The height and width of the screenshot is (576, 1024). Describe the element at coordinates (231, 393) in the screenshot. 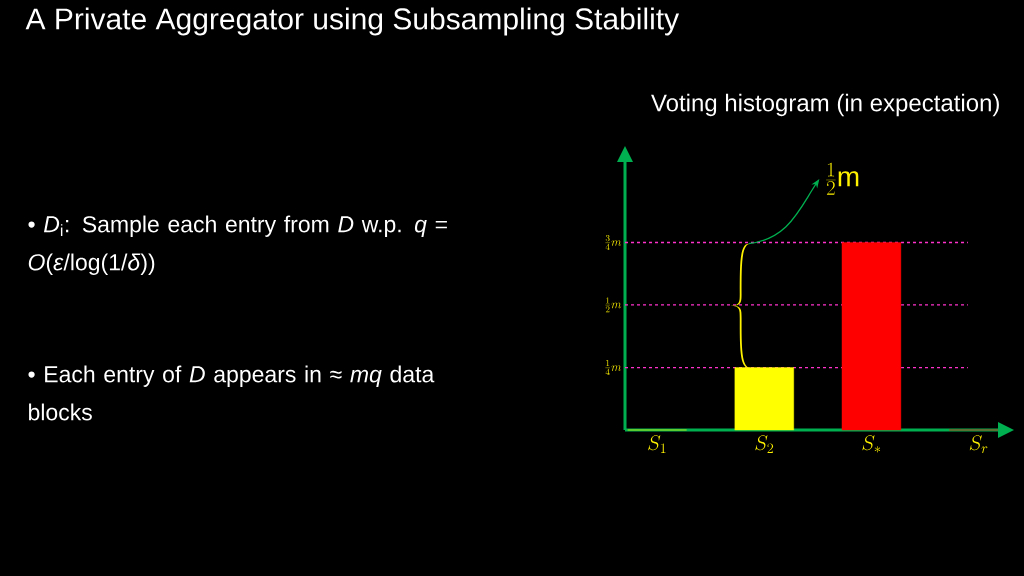

I see `text: • Each entry of D appears in ≈ mq data blocks` at that location.